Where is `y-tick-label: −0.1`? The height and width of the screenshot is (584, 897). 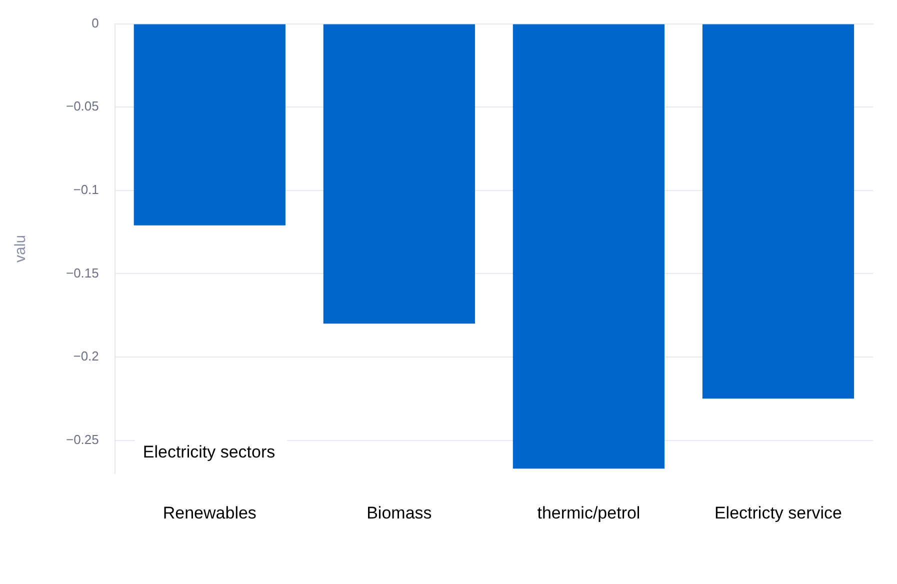
y-tick-label: −0.1 is located at coordinates (86, 189).